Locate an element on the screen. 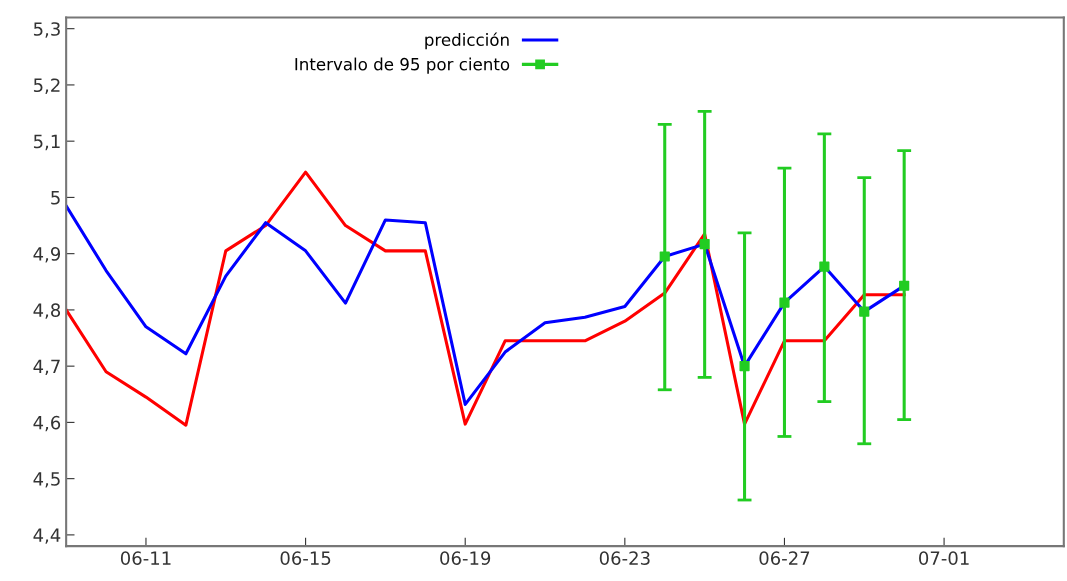 The width and height of the screenshot is (1067, 581). y-tick-label: 5,1 is located at coordinates (46, 142).